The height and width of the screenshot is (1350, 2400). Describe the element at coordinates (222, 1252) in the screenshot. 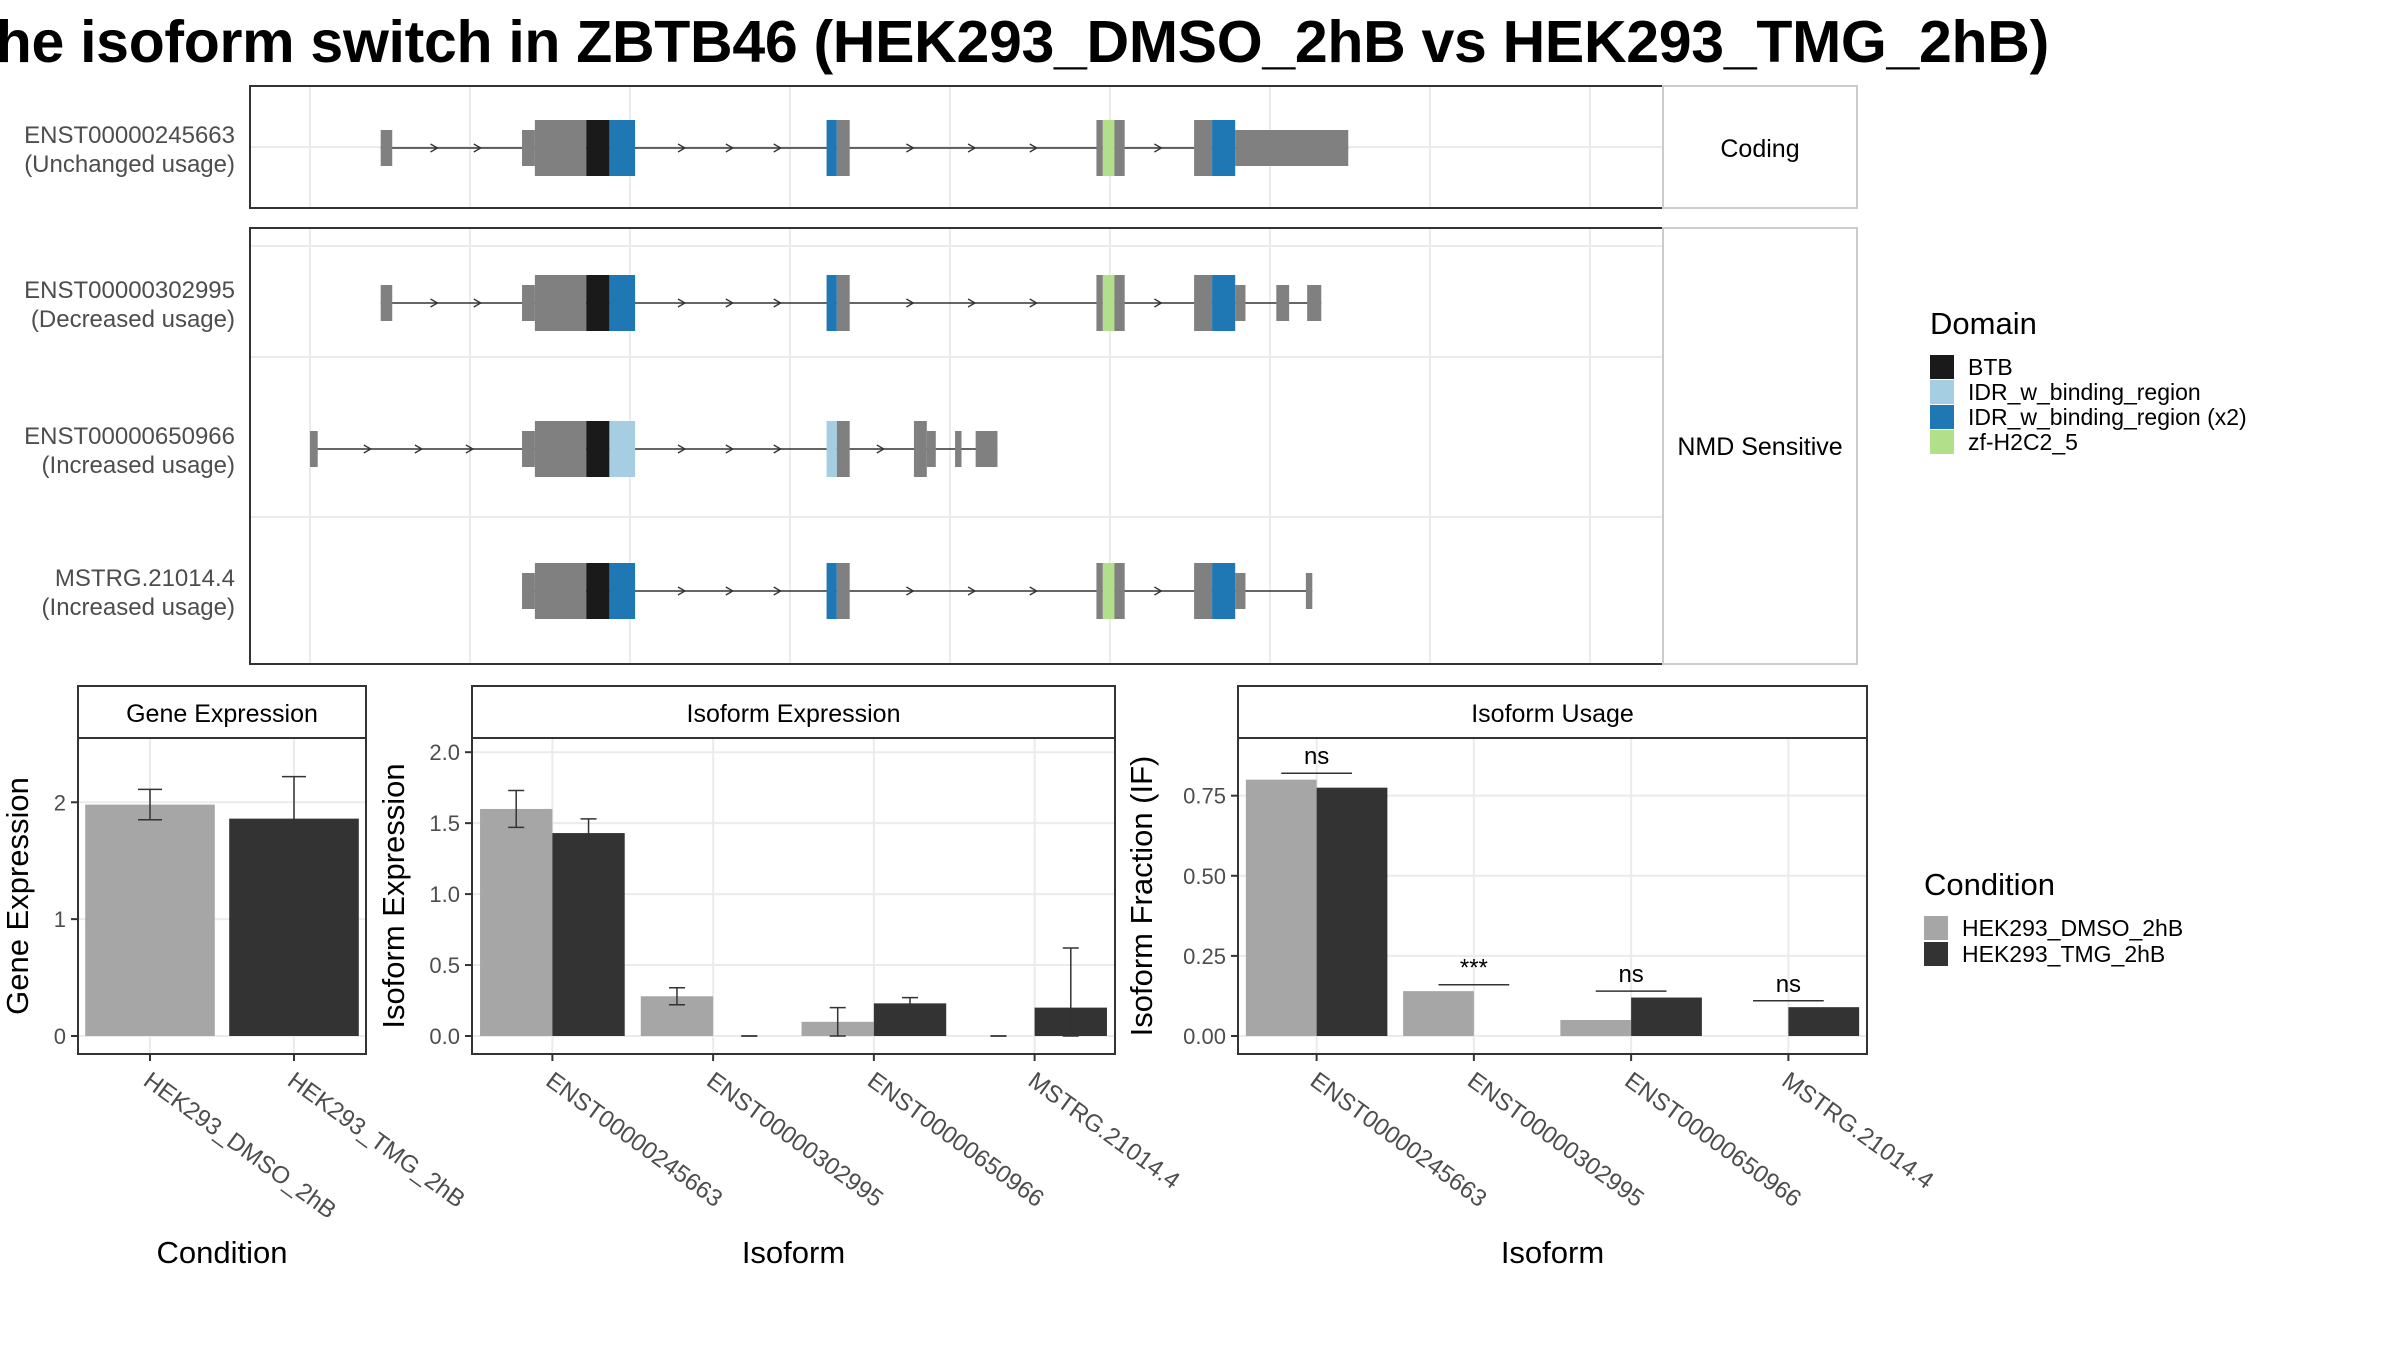

I see `gene-expression-xlabel: Condition` at that location.